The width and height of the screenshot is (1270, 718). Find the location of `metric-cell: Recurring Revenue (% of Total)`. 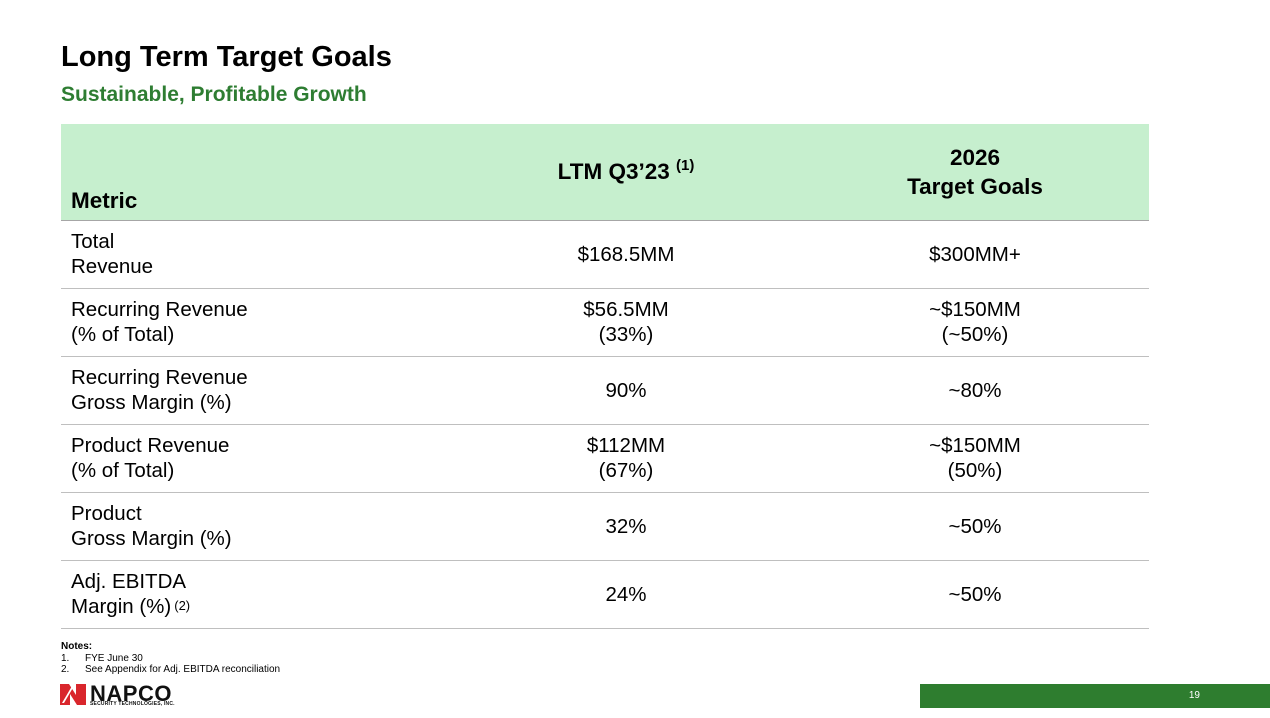

metric-cell: Recurring Revenue (% of Total) is located at coordinates (256, 322).